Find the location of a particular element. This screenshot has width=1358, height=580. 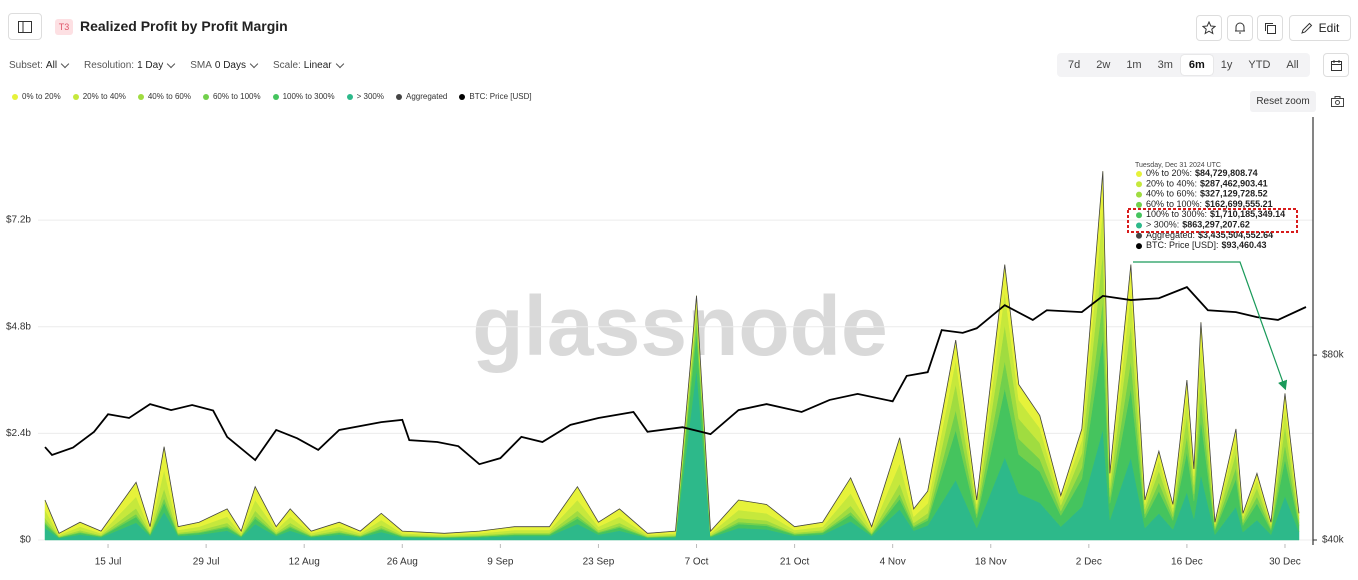

badge: T3 is located at coordinates (64, 27).